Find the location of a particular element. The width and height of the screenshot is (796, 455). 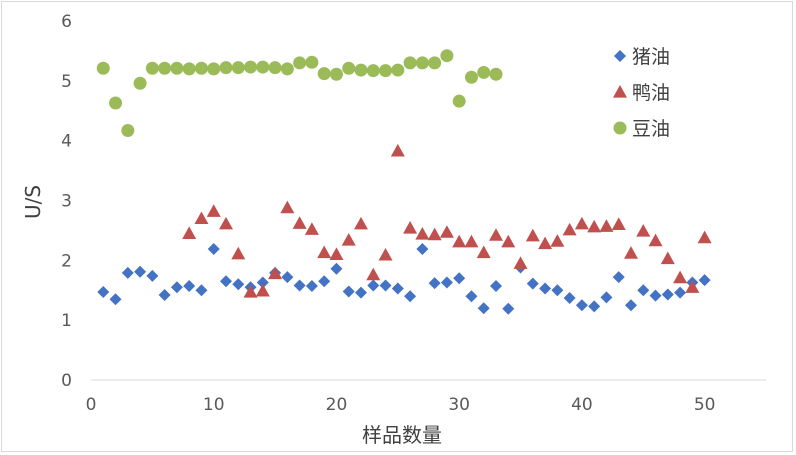

y-tick-label: 2 is located at coordinates (66, 261).